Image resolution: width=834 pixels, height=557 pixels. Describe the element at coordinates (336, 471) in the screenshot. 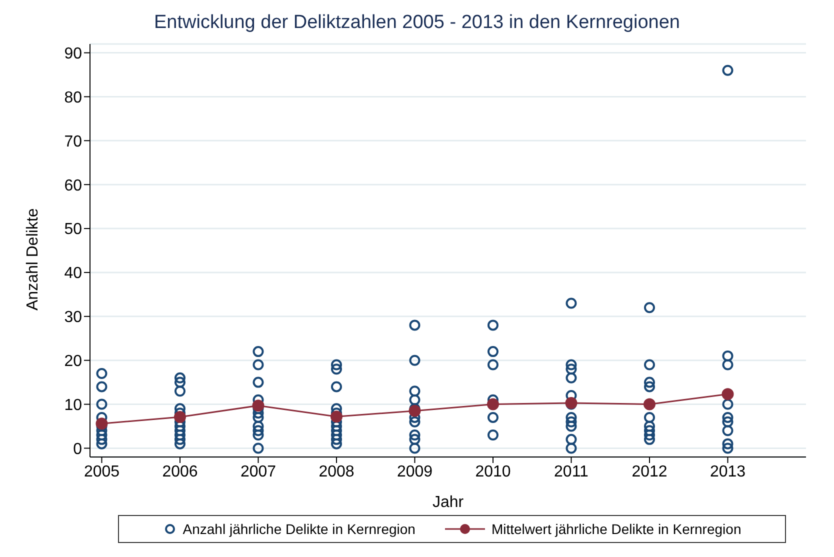

I see `x-tick-label: 2008` at that location.